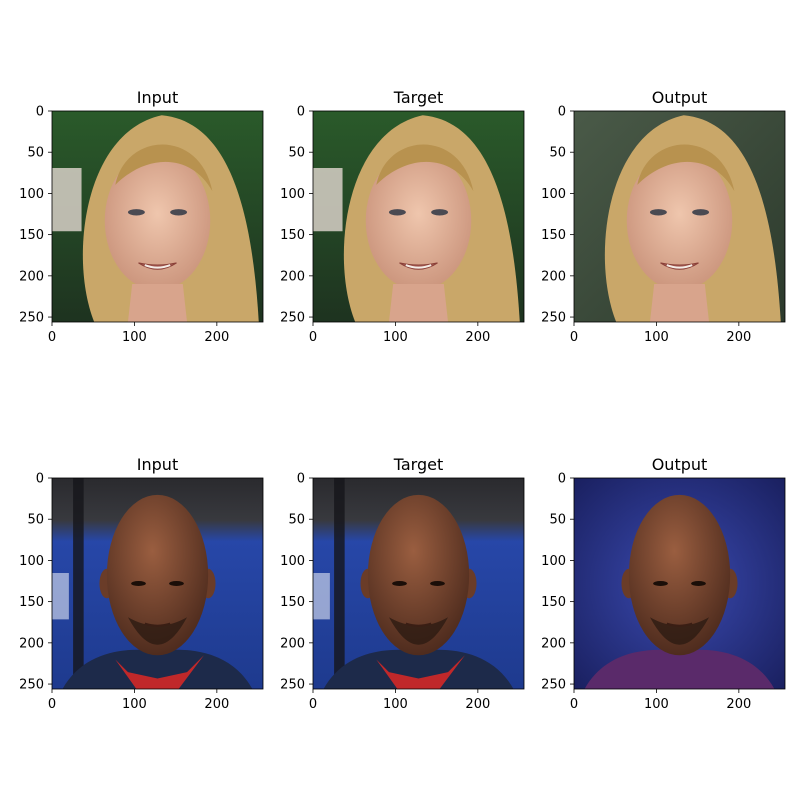 The height and width of the screenshot is (800, 800). What do you see at coordinates (339, 583) in the screenshot?
I see `background-post` at bounding box center [339, 583].